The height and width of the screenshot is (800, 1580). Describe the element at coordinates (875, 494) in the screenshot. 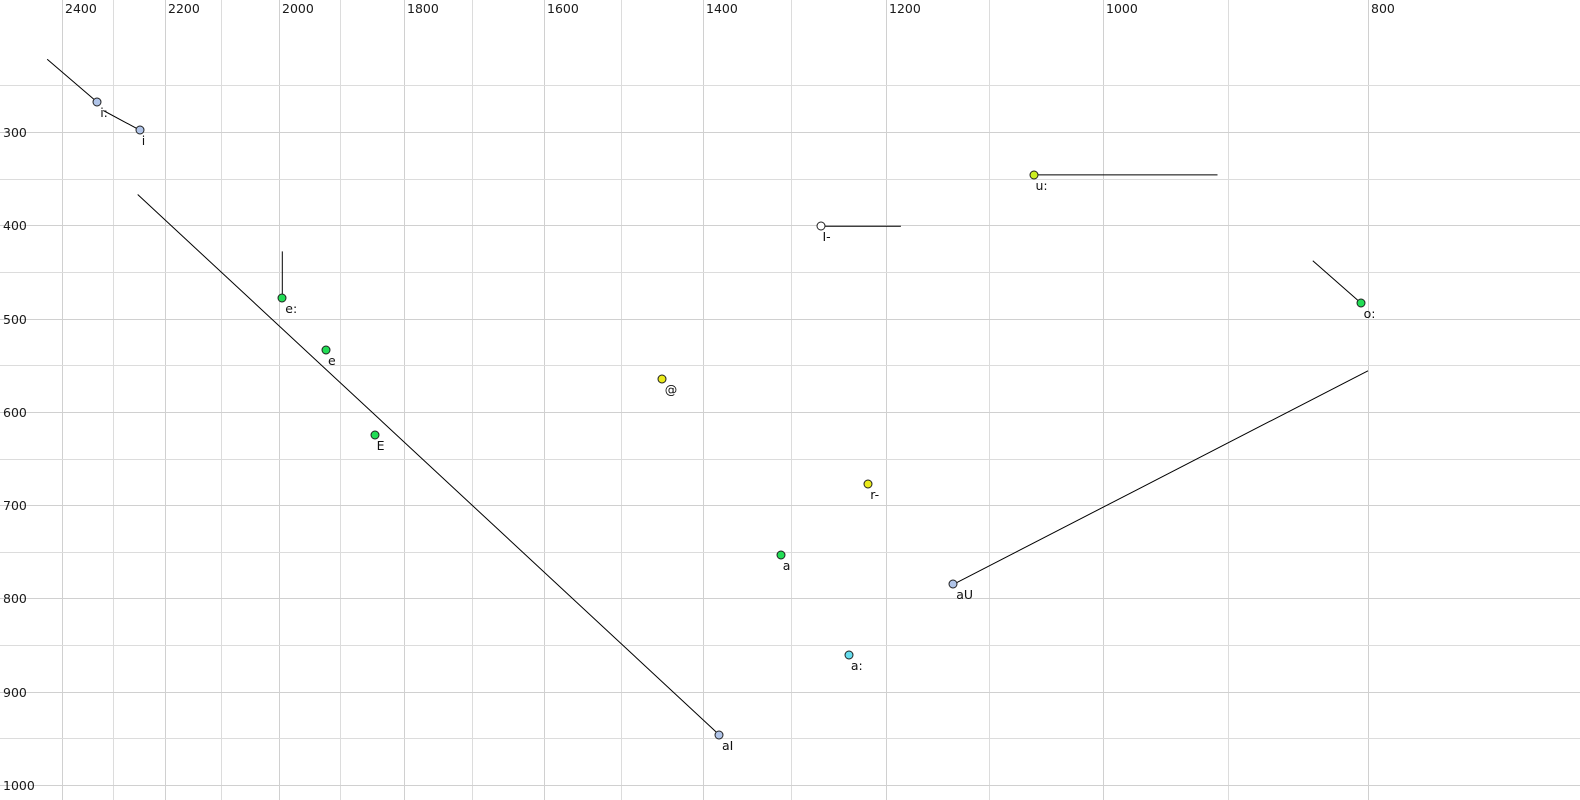

I see `vowel-label-r-: r-` at that location.